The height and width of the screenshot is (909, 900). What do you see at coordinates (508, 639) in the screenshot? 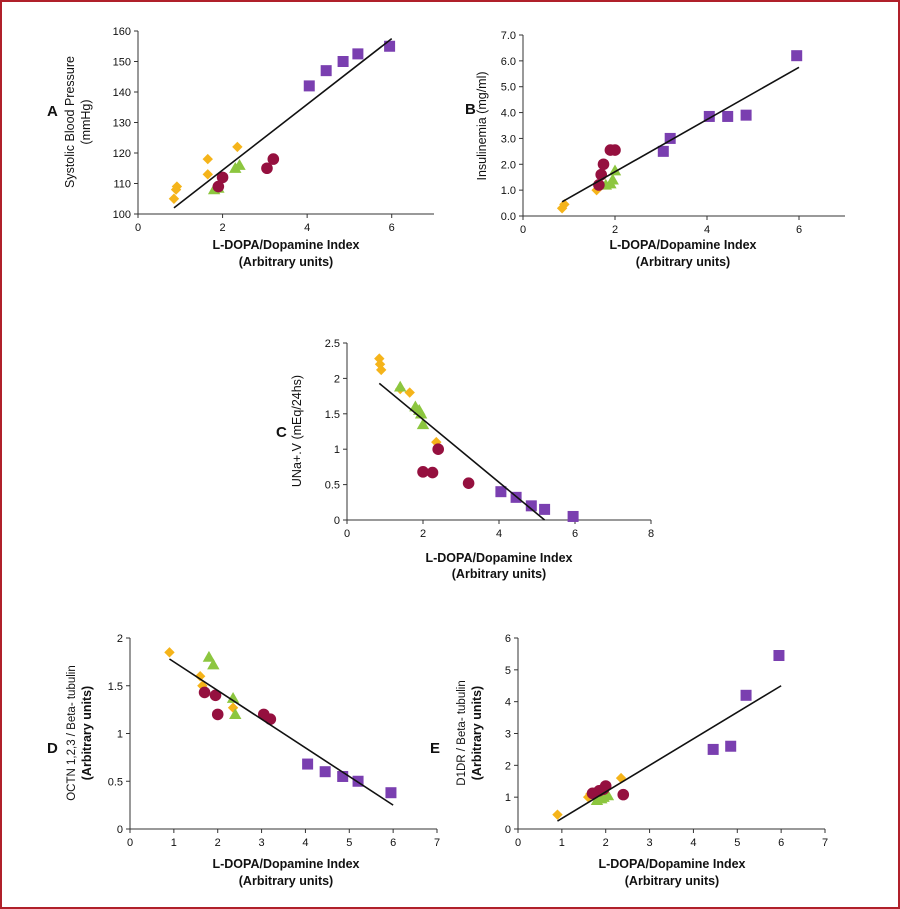
I see `y-tick-label: 6` at bounding box center [508, 639].